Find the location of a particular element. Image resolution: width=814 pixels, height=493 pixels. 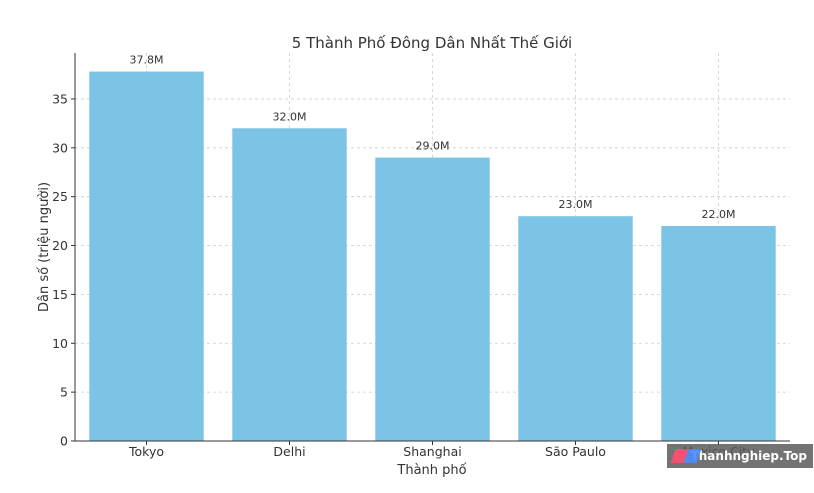

y-tick-label: 30 is located at coordinates (60, 147).